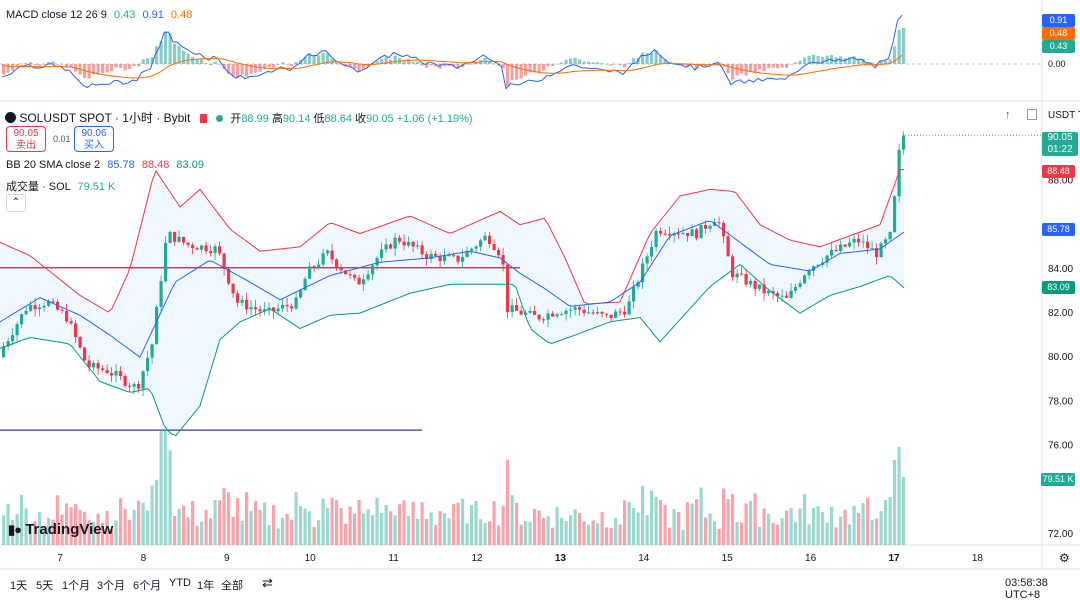 The width and height of the screenshot is (1080, 601). Describe the element at coordinates (1060, 313) in the screenshot. I see `price-tick-label: 82.00` at that location.